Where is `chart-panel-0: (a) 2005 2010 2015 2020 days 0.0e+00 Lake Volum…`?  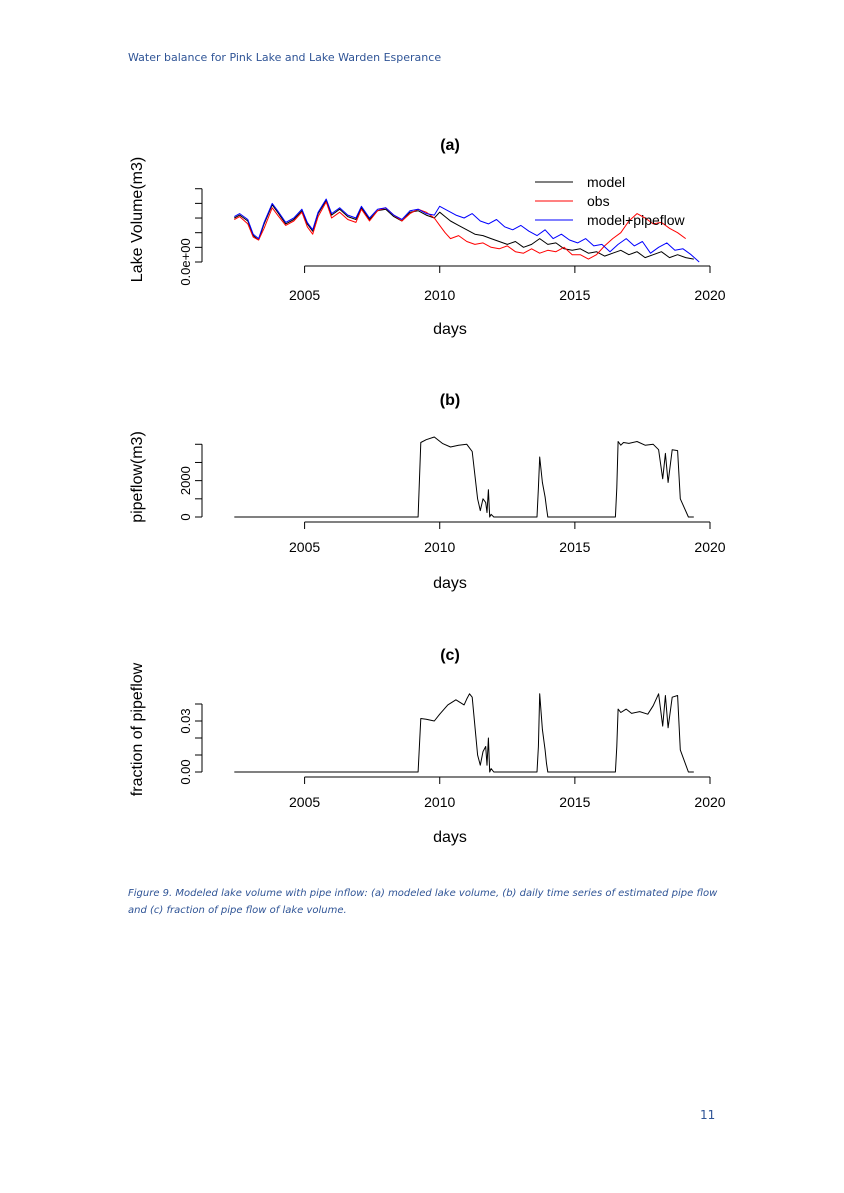 chart-panel-0: (a) 2005 2010 2015 2020 days 0.0e+00 Lake Volum… is located at coordinates (427, 237).